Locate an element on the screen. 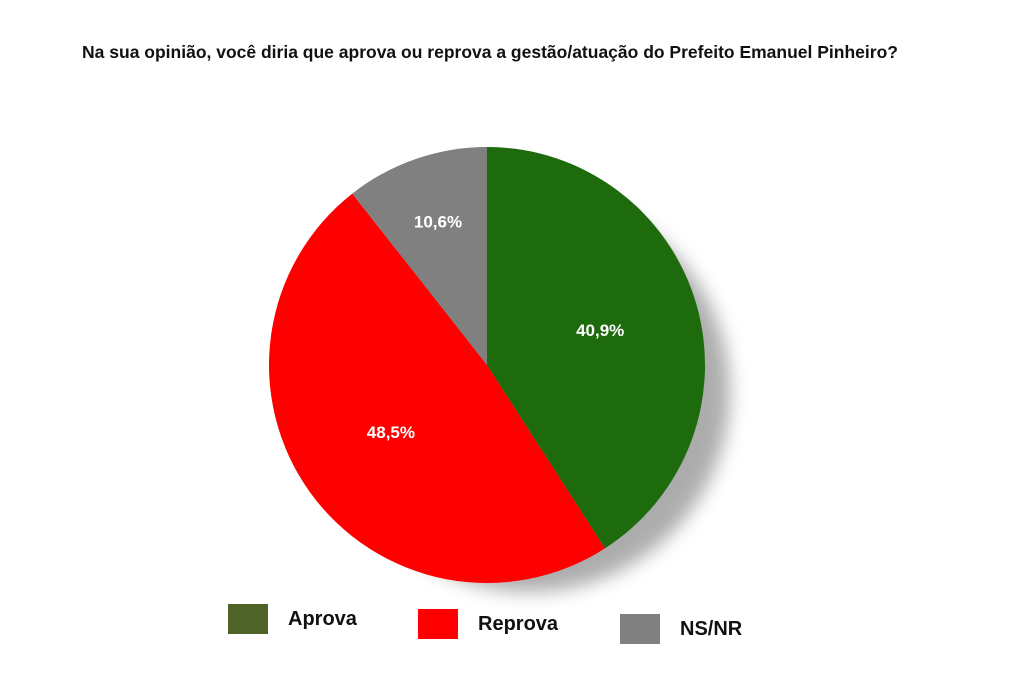 This screenshot has width=1024, height=679. legend-swatch-reprova is located at coordinates (438, 624).